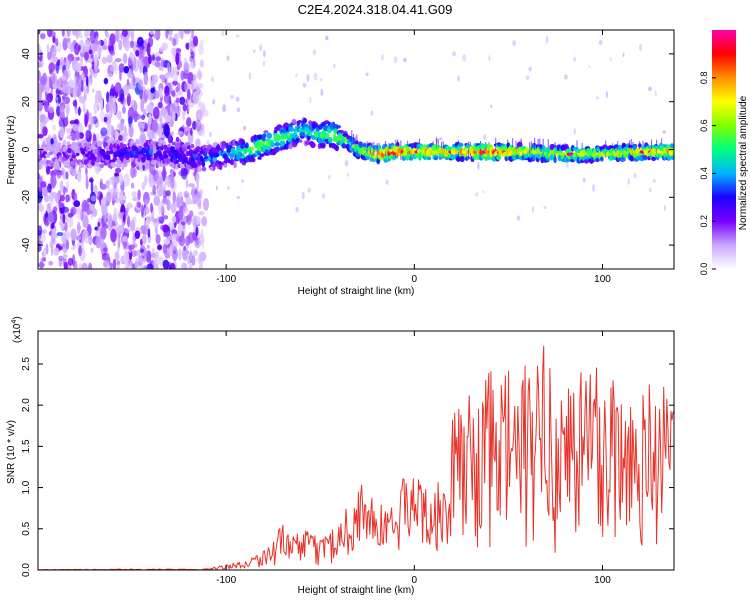  Describe the element at coordinates (14, 322) in the screenshot. I see `snr-multiplier-exponent: 4` at that location.